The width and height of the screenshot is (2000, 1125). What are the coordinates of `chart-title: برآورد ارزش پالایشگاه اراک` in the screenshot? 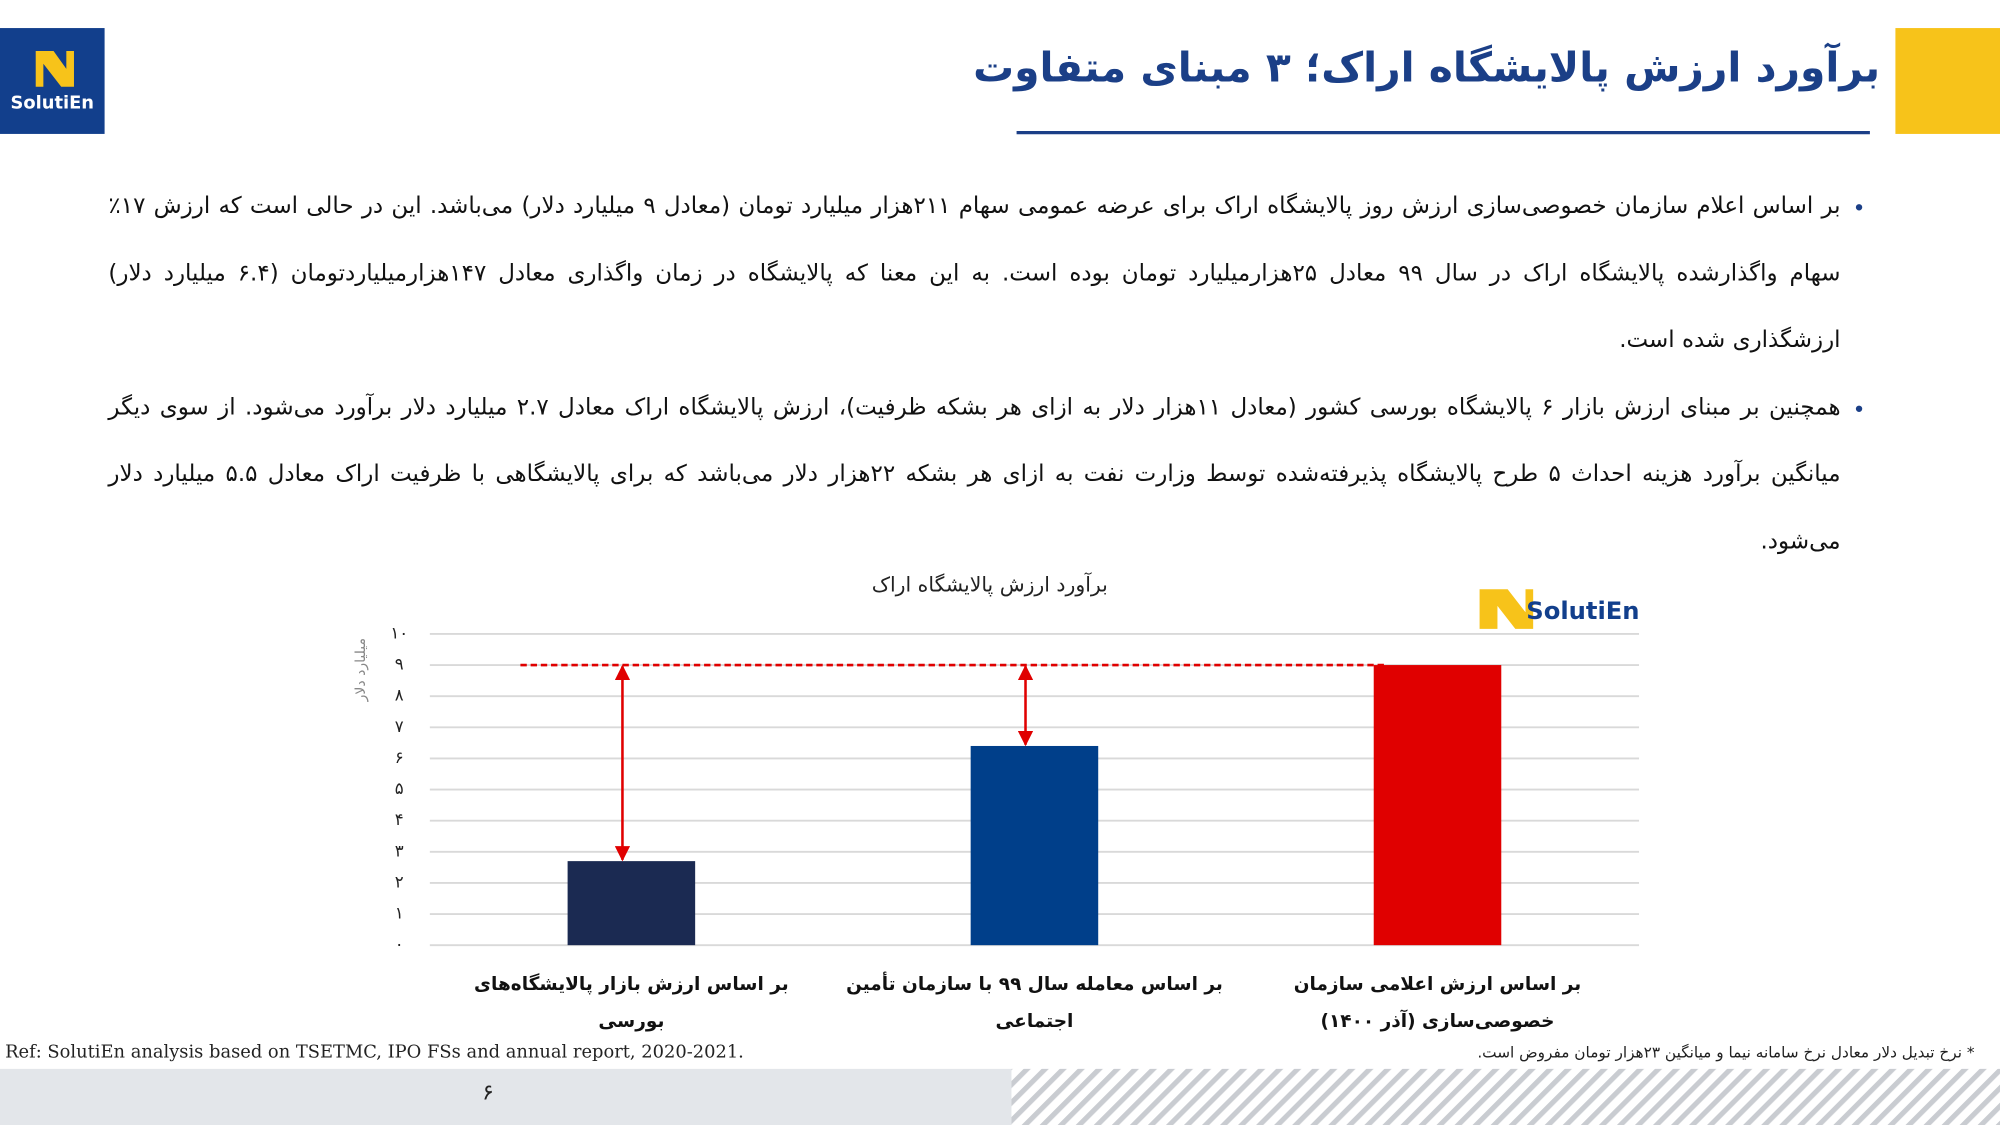 It's located at (990, 583).